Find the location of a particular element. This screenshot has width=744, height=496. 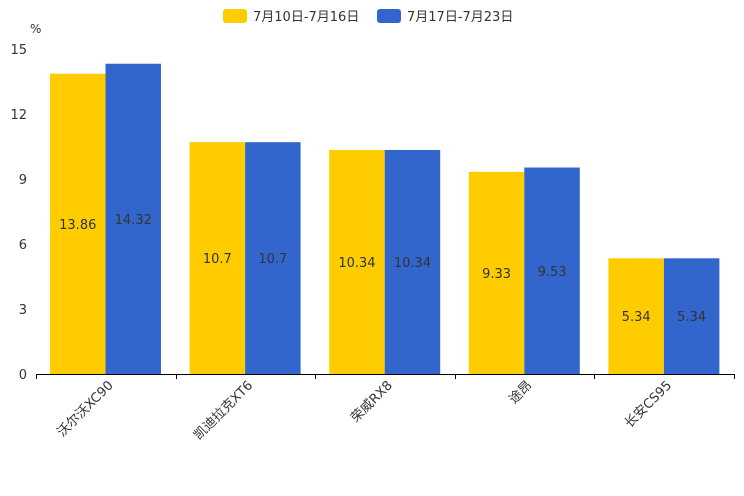

y-tick-label: 9 is located at coordinates (23, 180).